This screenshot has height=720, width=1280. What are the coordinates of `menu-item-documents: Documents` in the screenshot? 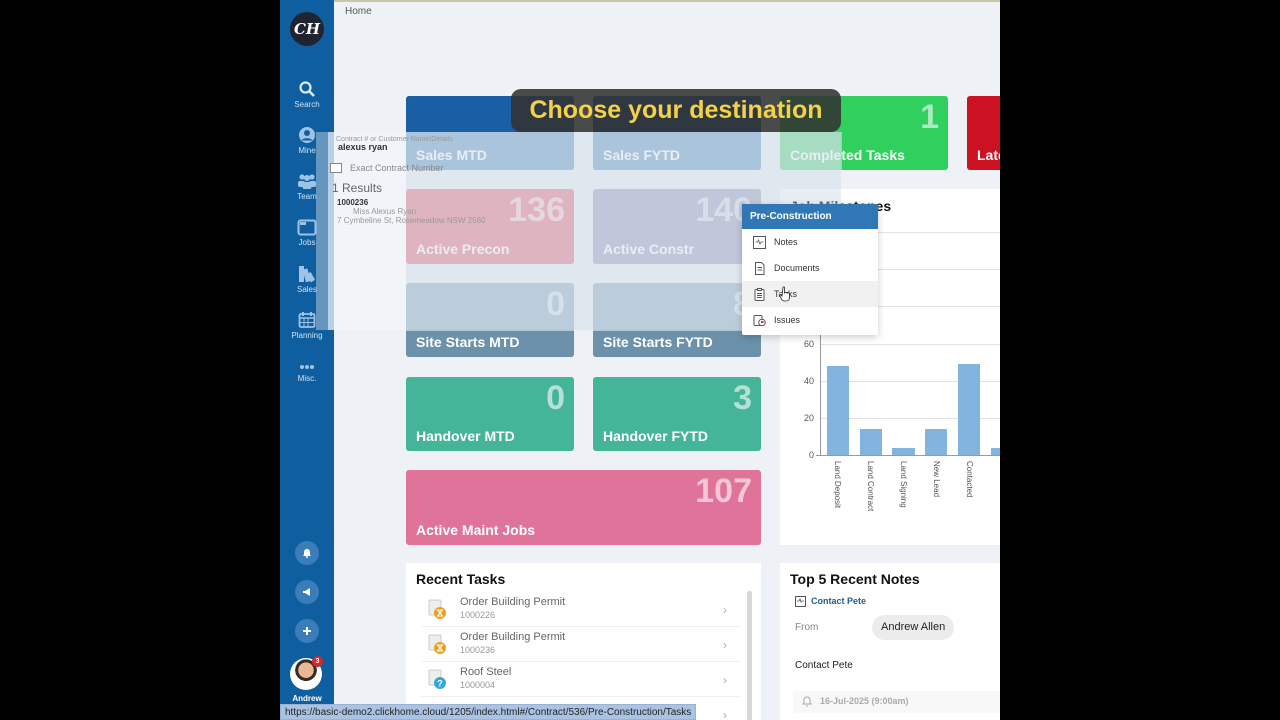 It's located at (810, 268).